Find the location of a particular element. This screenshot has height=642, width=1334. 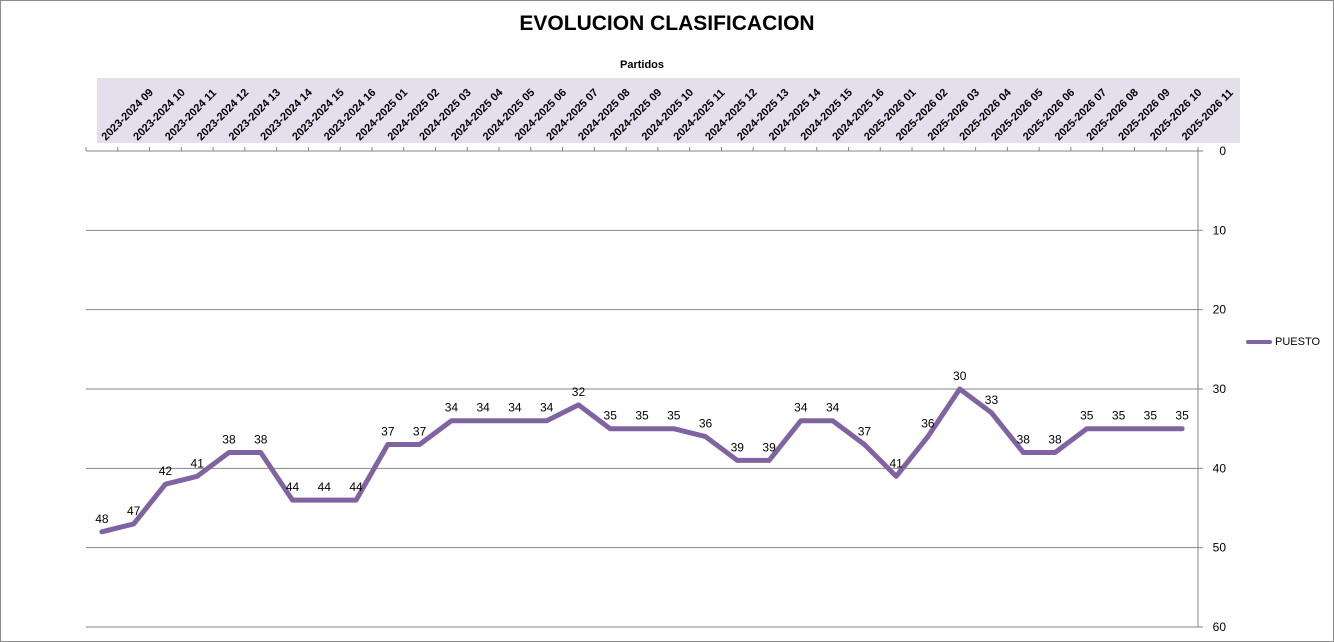

legend: PUESTO is located at coordinates (1283, 342).